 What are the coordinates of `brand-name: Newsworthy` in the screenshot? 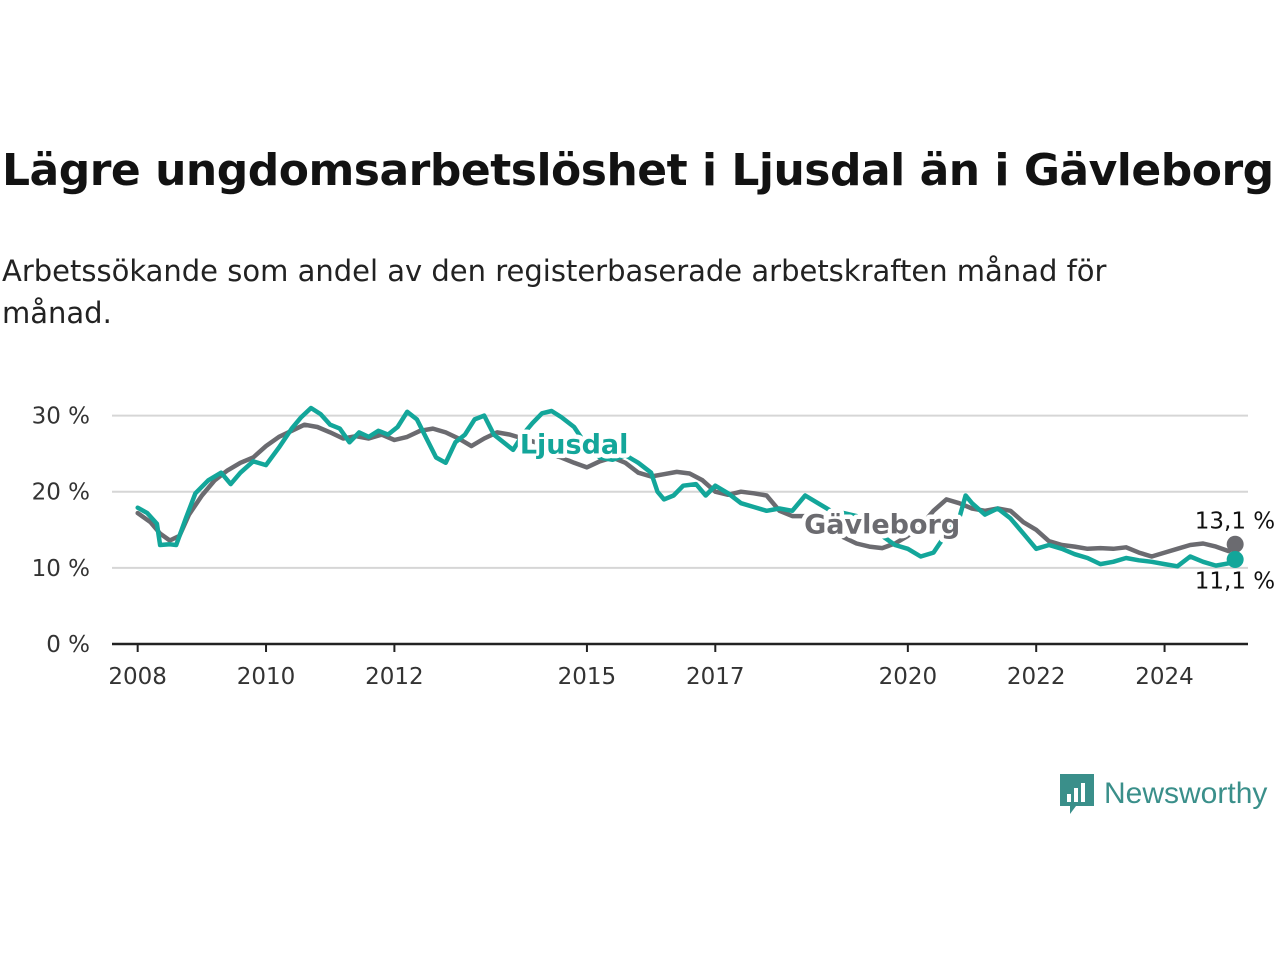 It's located at (1186, 793).